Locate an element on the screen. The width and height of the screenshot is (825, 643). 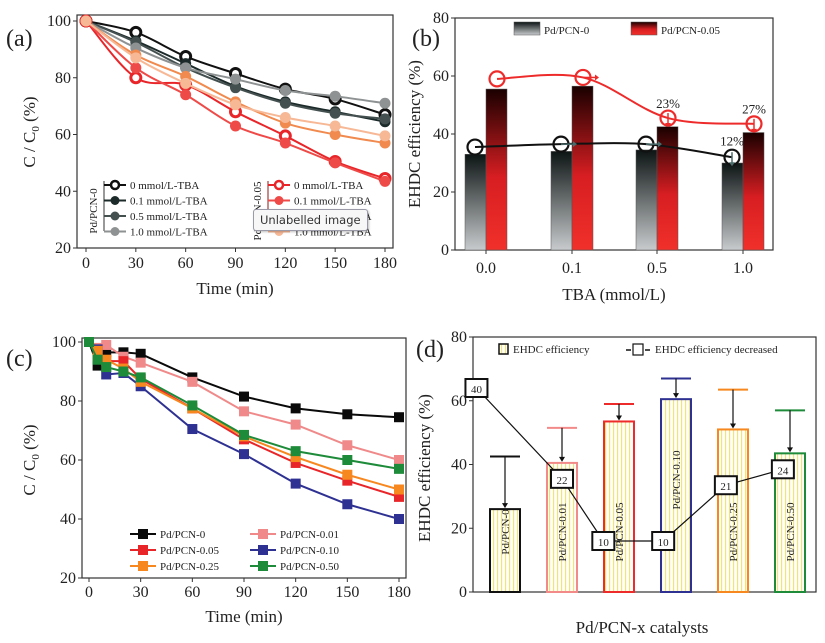
trend-line is located at coordinates (625, 99).